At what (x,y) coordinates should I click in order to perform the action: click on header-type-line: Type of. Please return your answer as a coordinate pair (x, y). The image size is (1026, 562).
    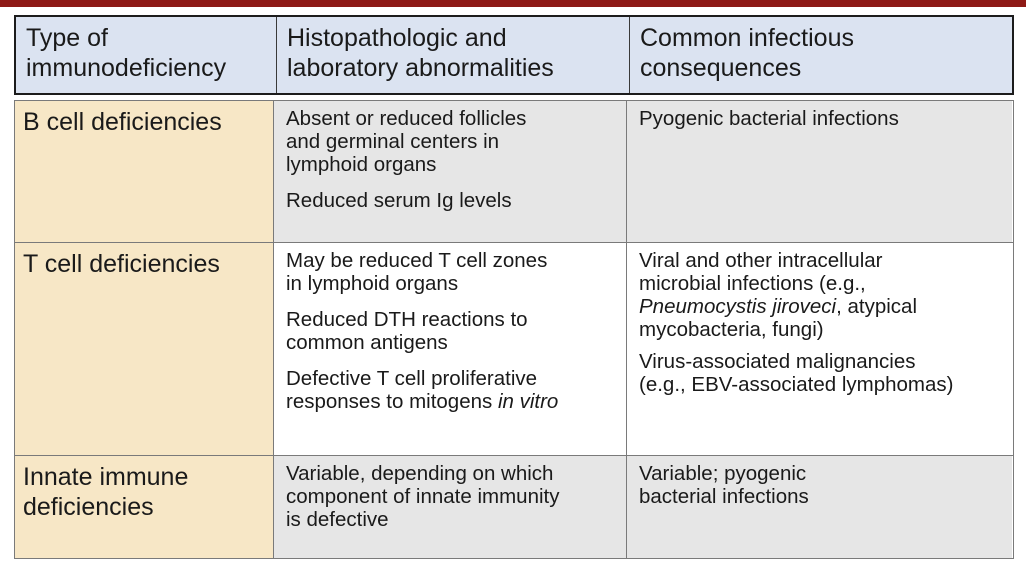
    Looking at the image, I should click on (67, 38).